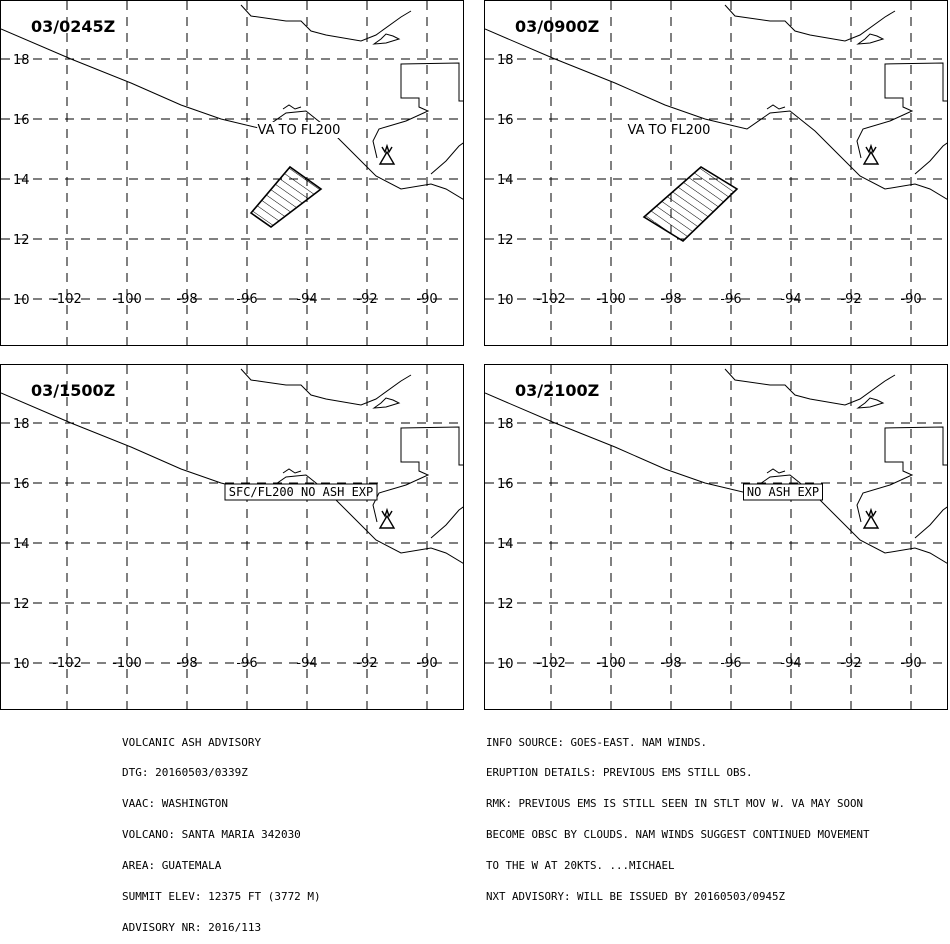 The height and width of the screenshot is (944, 950). Describe the element at coordinates (185, 773) in the screenshot. I see `advisory-line: DTG: 20160503/0339Z` at that location.